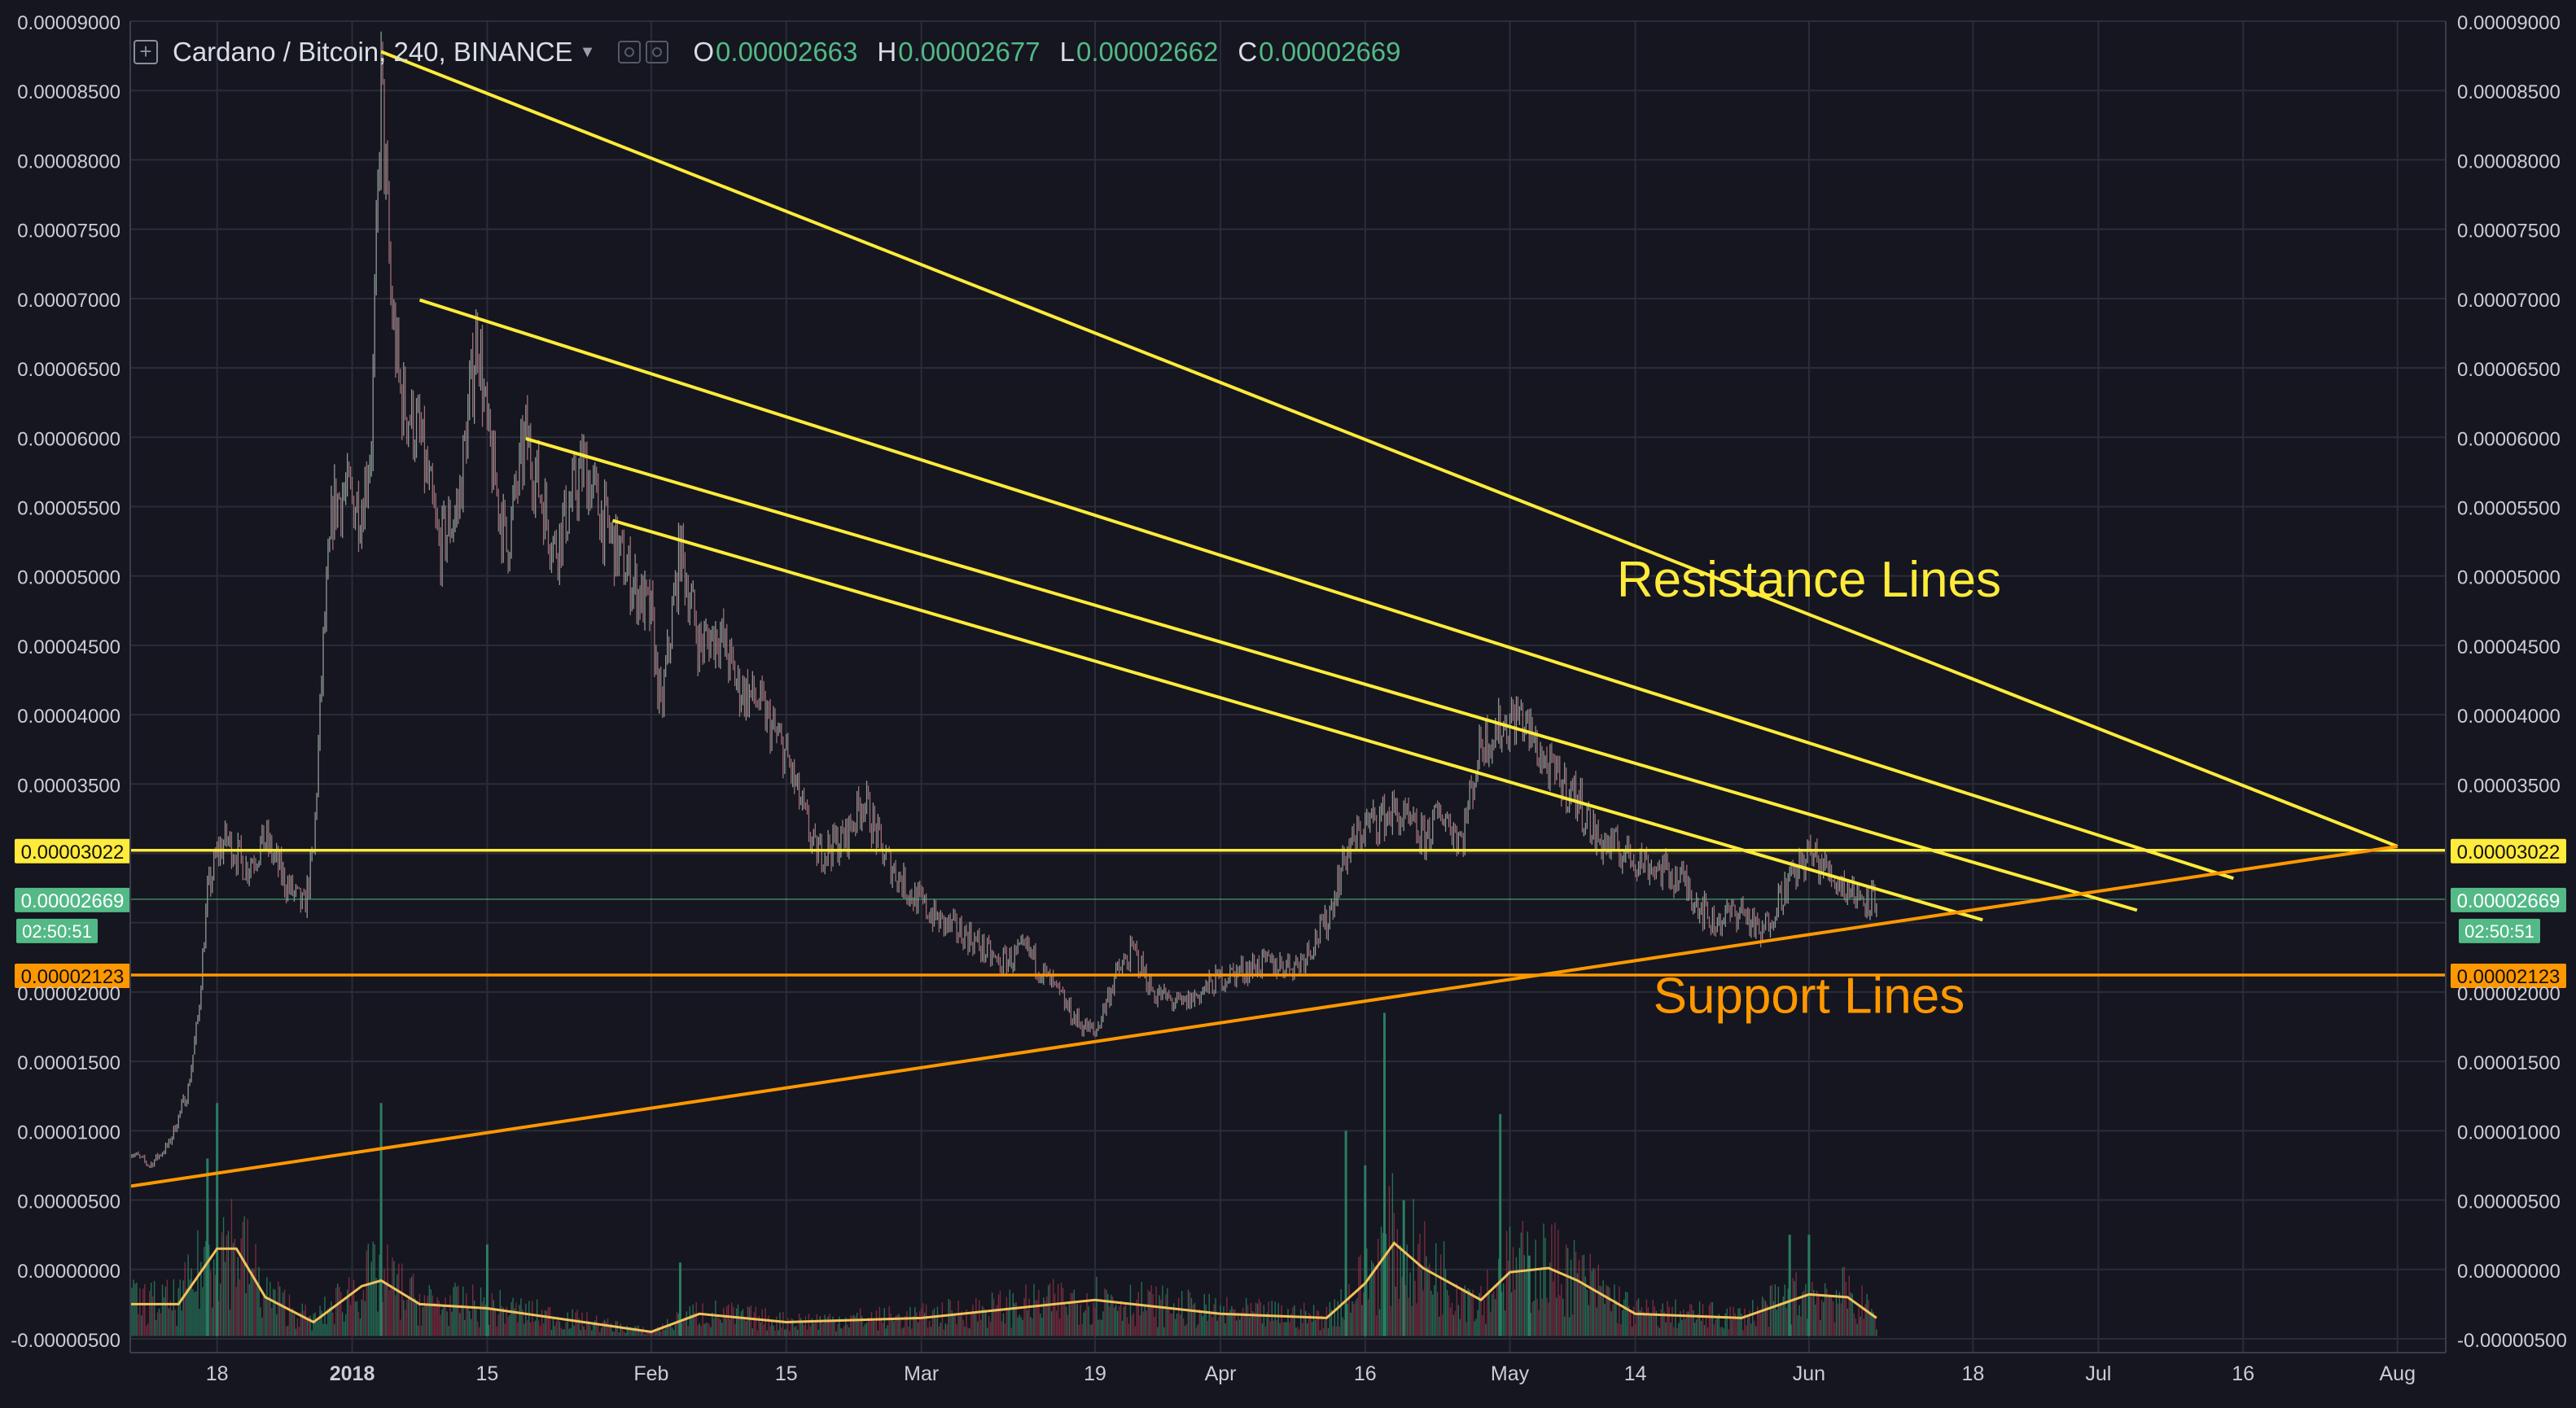 This screenshot has width=2576, height=1408. What do you see at coordinates (146, 52) in the screenshot?
I see `compare-add-icon: +` at bounding box center [146, 52].